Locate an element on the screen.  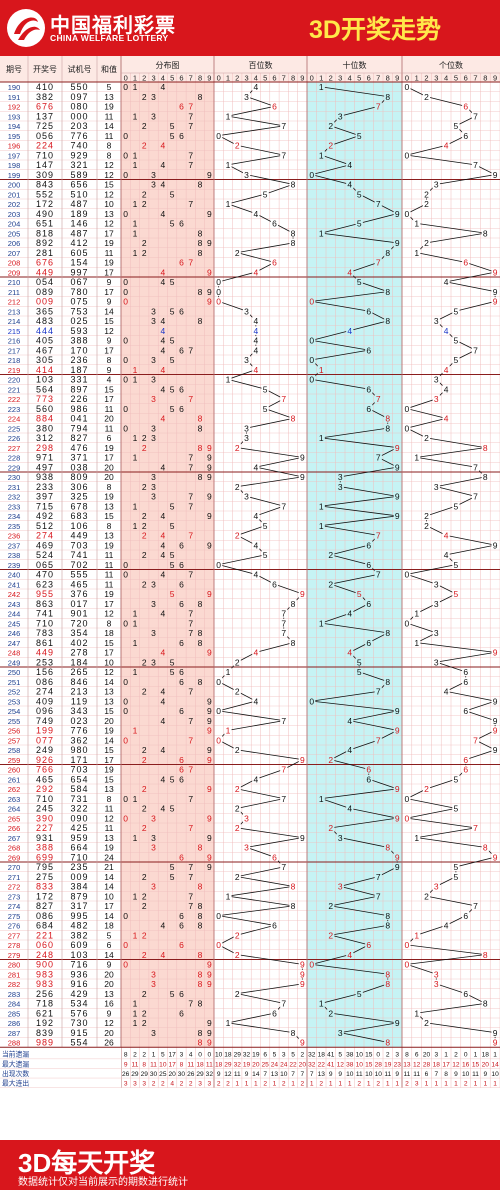
draw-cell: 156 is located at coordinates (45, 672).